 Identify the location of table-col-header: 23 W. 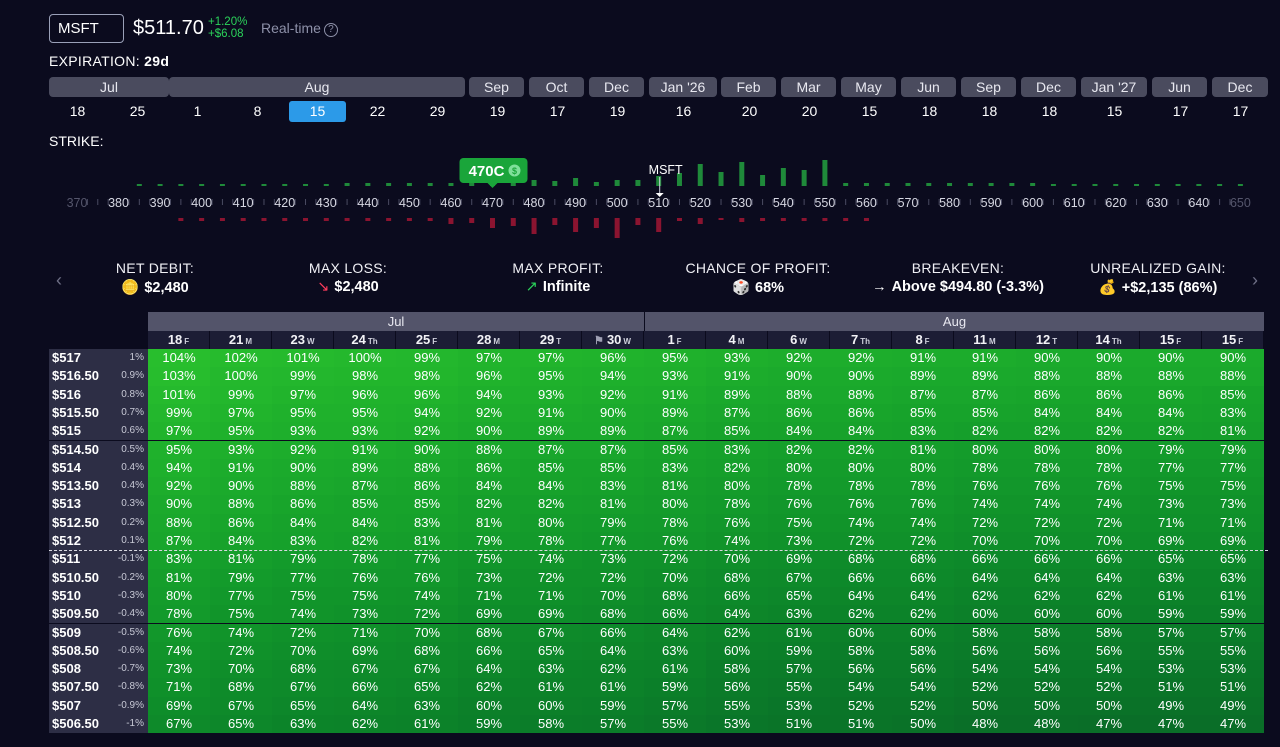
(303, 340).